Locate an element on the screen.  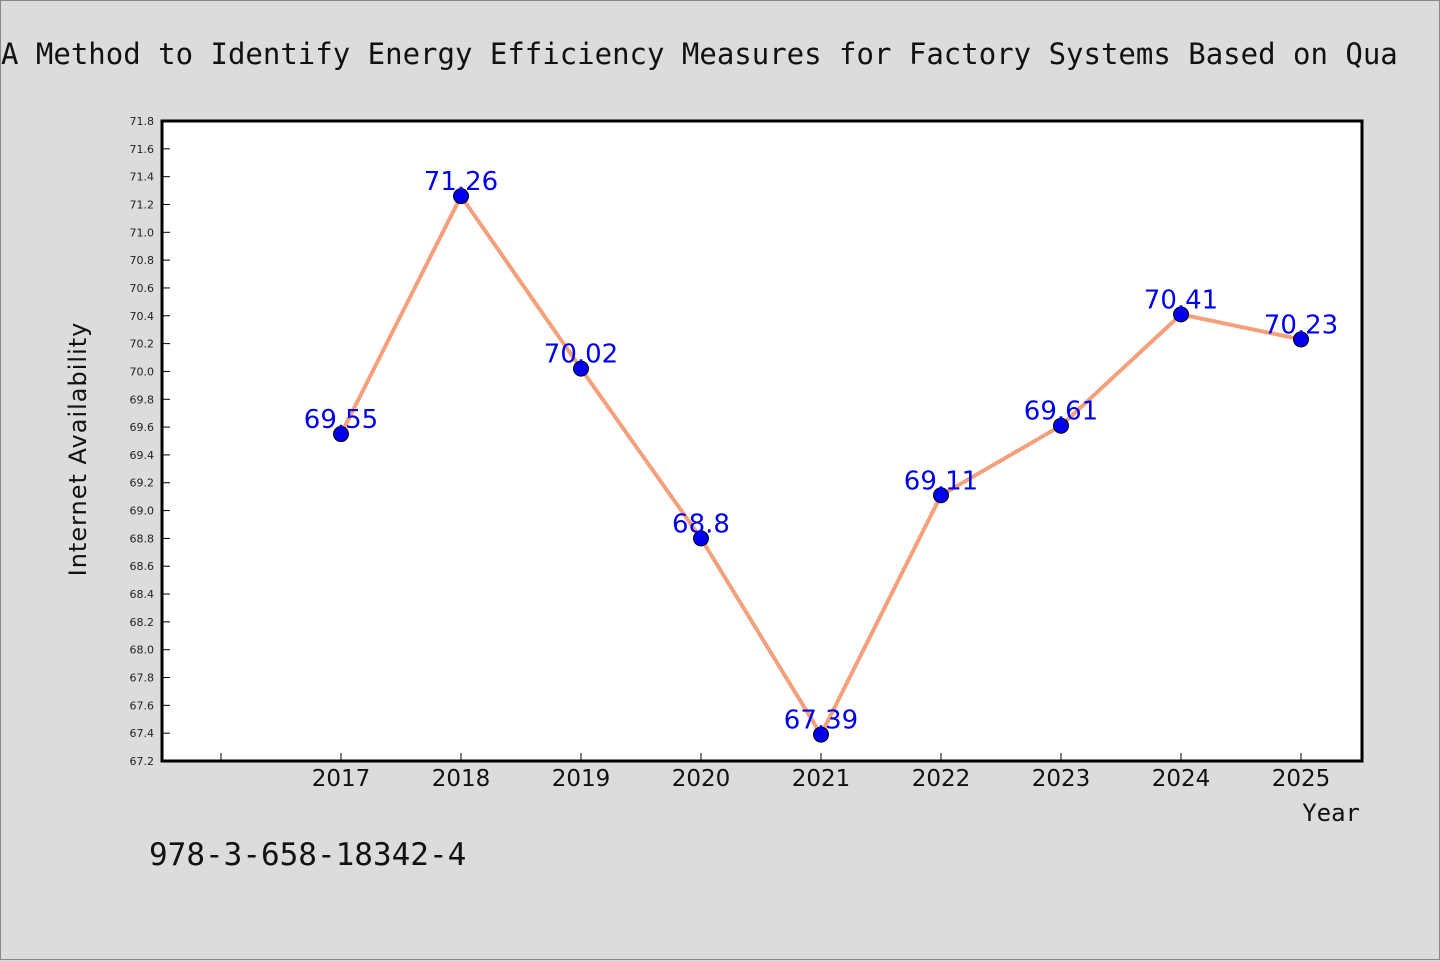
y-tick-label: 68.8 is located at coordinates (142, 538).